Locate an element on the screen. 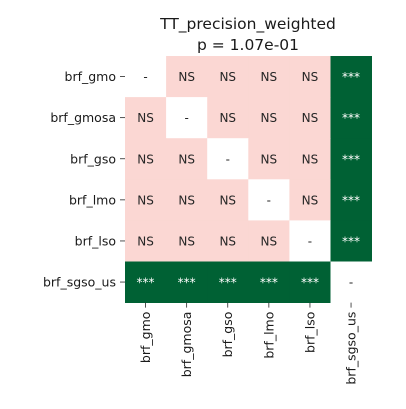 This screenshot has width=406, height=409. row-tick-label: brf_gmo is located at coordinates (90, 76).